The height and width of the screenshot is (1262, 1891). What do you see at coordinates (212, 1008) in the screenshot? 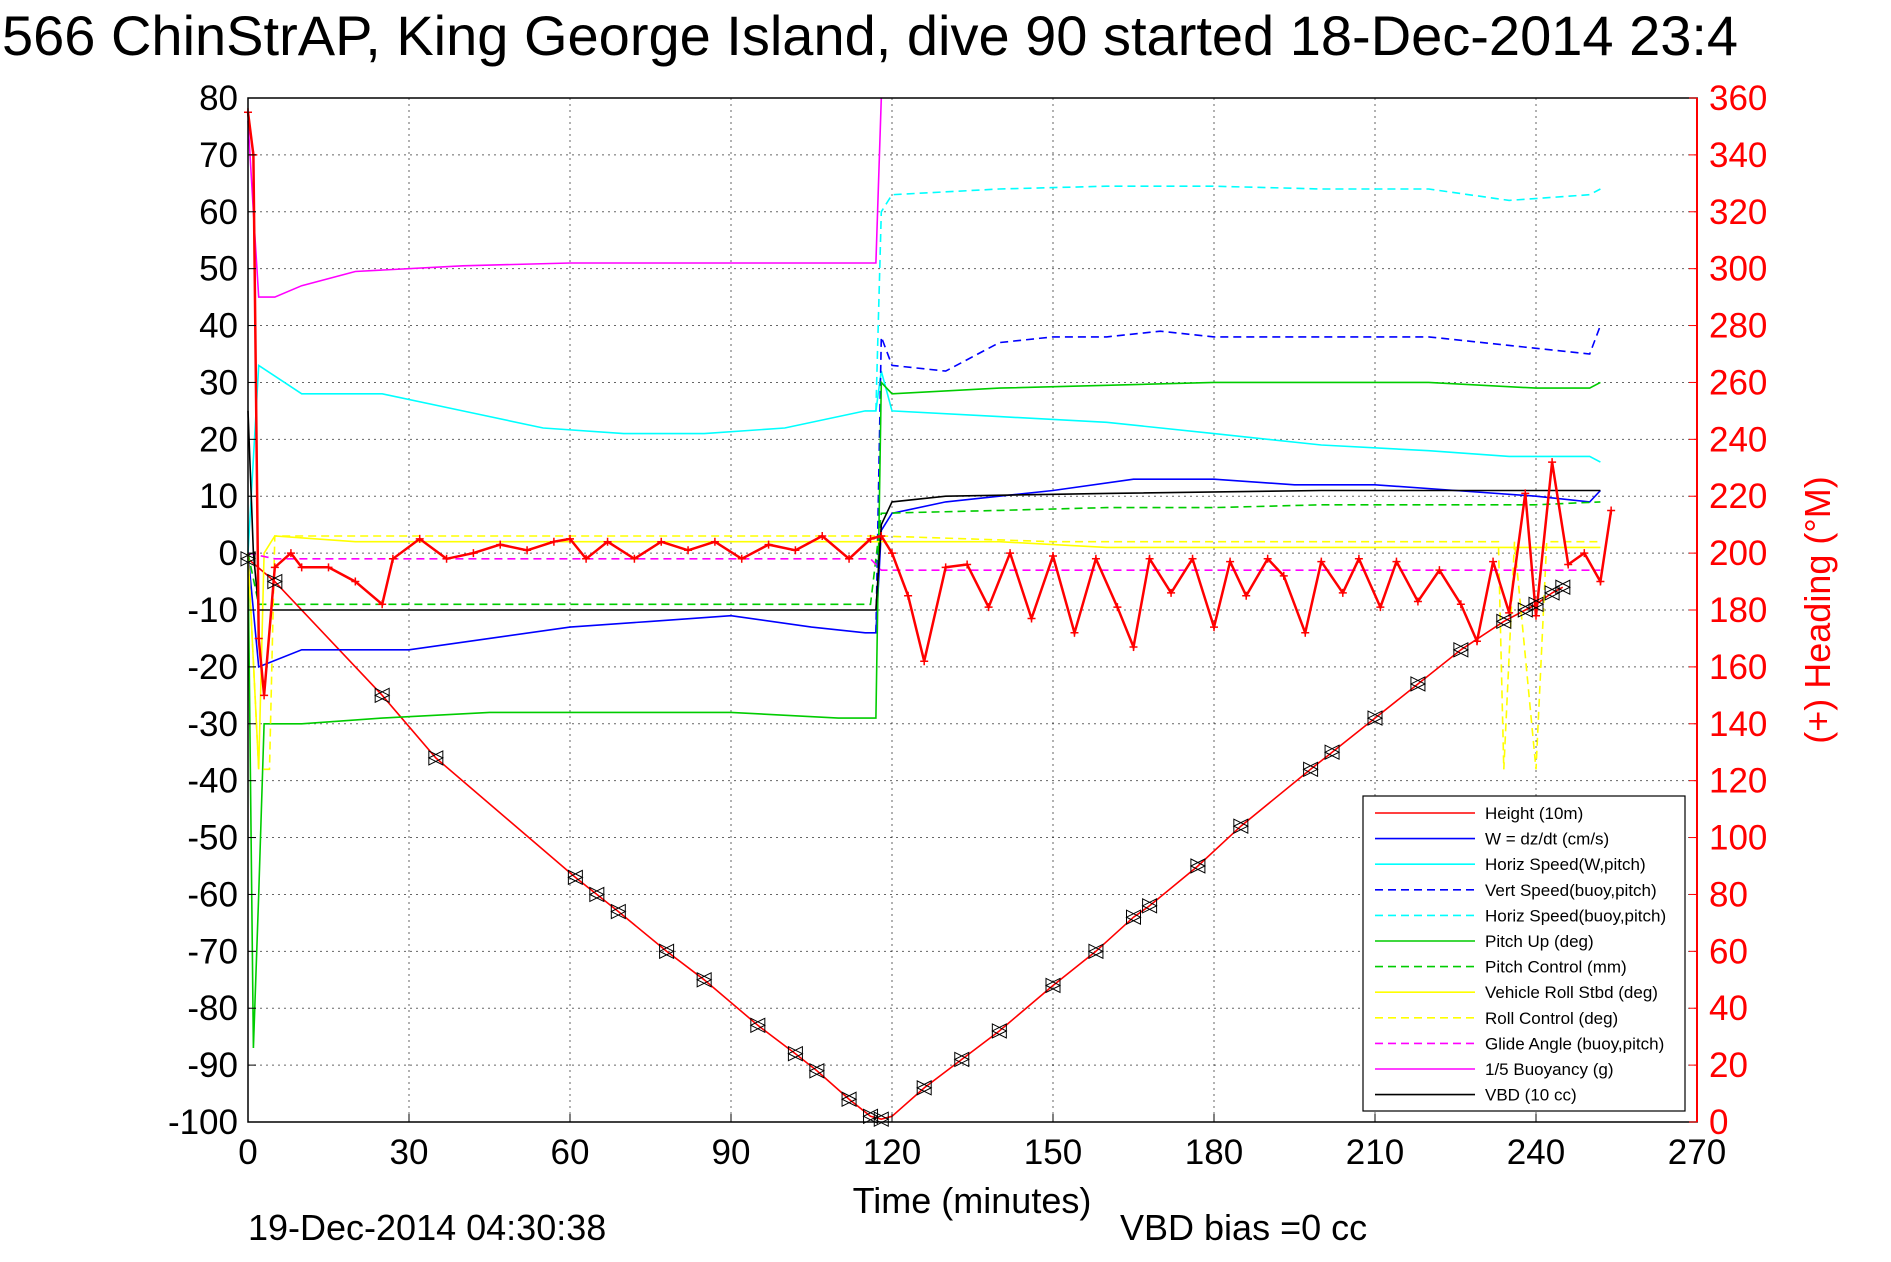
I see `y-tick-label: -80` at bounding box center [212, 1008].